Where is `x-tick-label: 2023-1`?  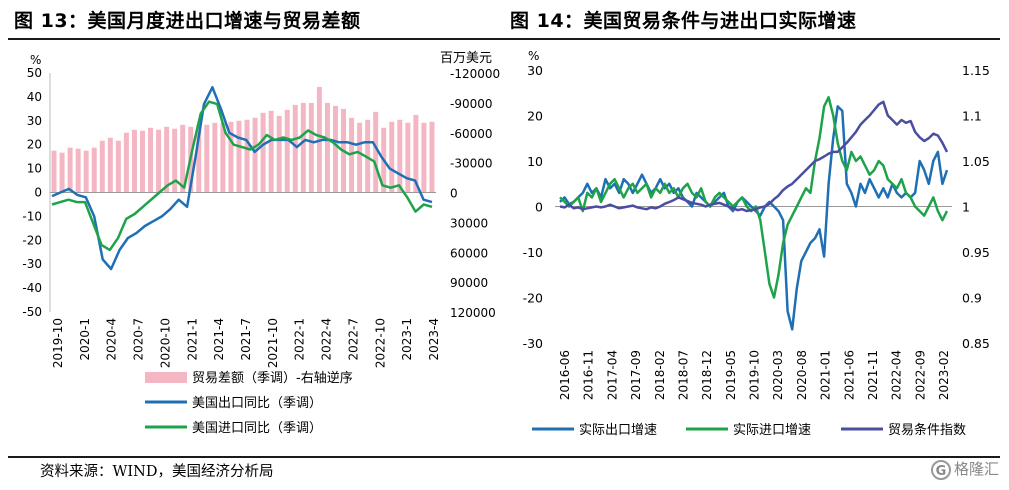
x-tick-label: 2023-1 is located at coordinates (407, 339).